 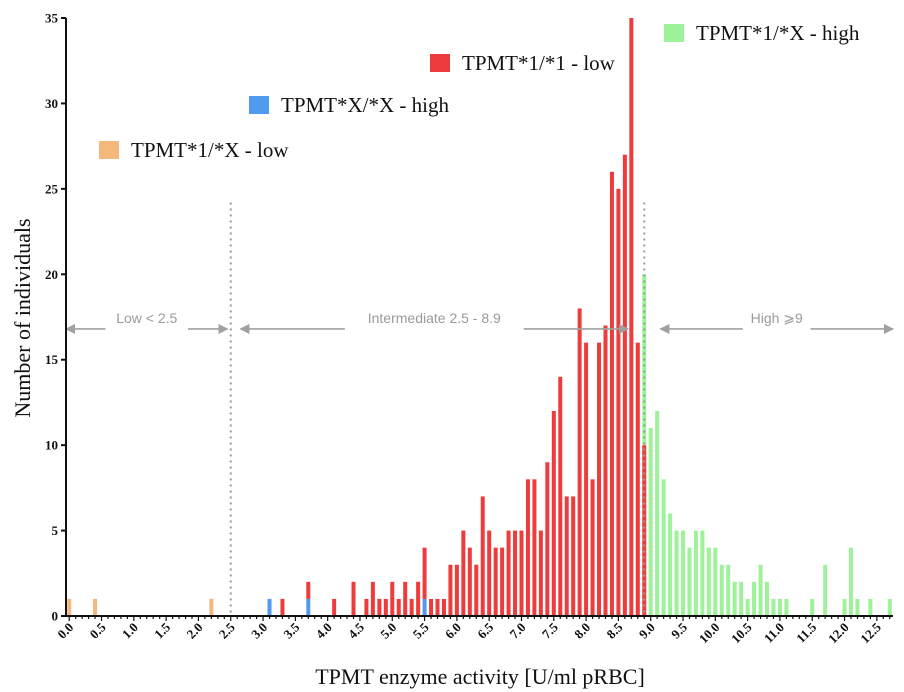 I want to click on bar-series-2-x-8.90, so click(x=644, y=530).